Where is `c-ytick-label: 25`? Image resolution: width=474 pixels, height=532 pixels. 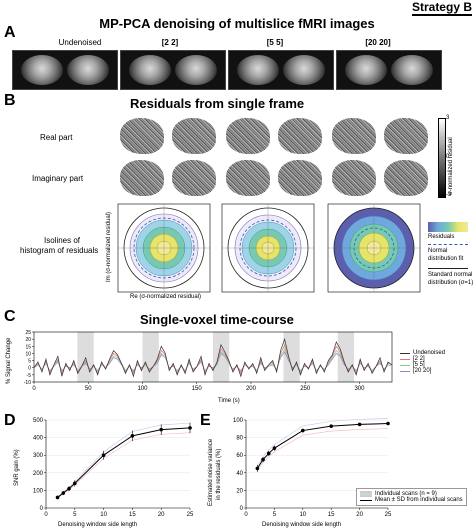 c-ytick-label: 25 is located at coordinates (28, 333).